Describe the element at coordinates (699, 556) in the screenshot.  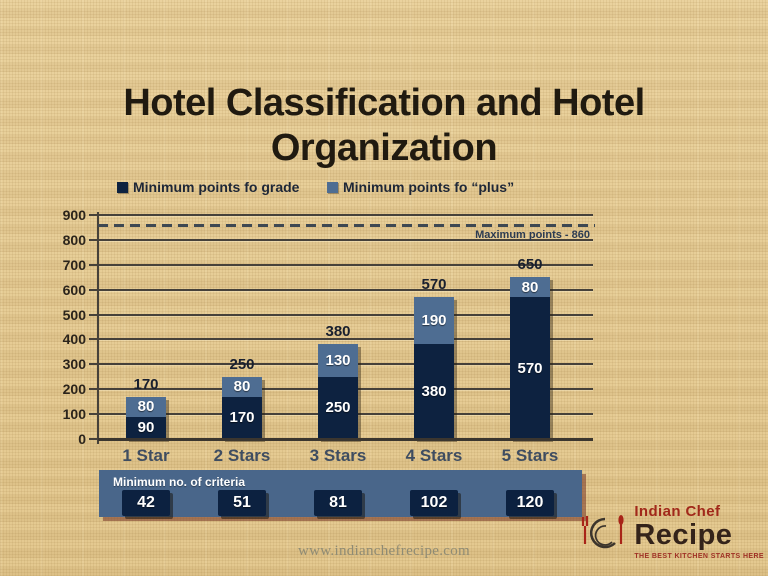
I see `brand-tagline: THE BEST KITCHEN STARTS HERE` at that location.